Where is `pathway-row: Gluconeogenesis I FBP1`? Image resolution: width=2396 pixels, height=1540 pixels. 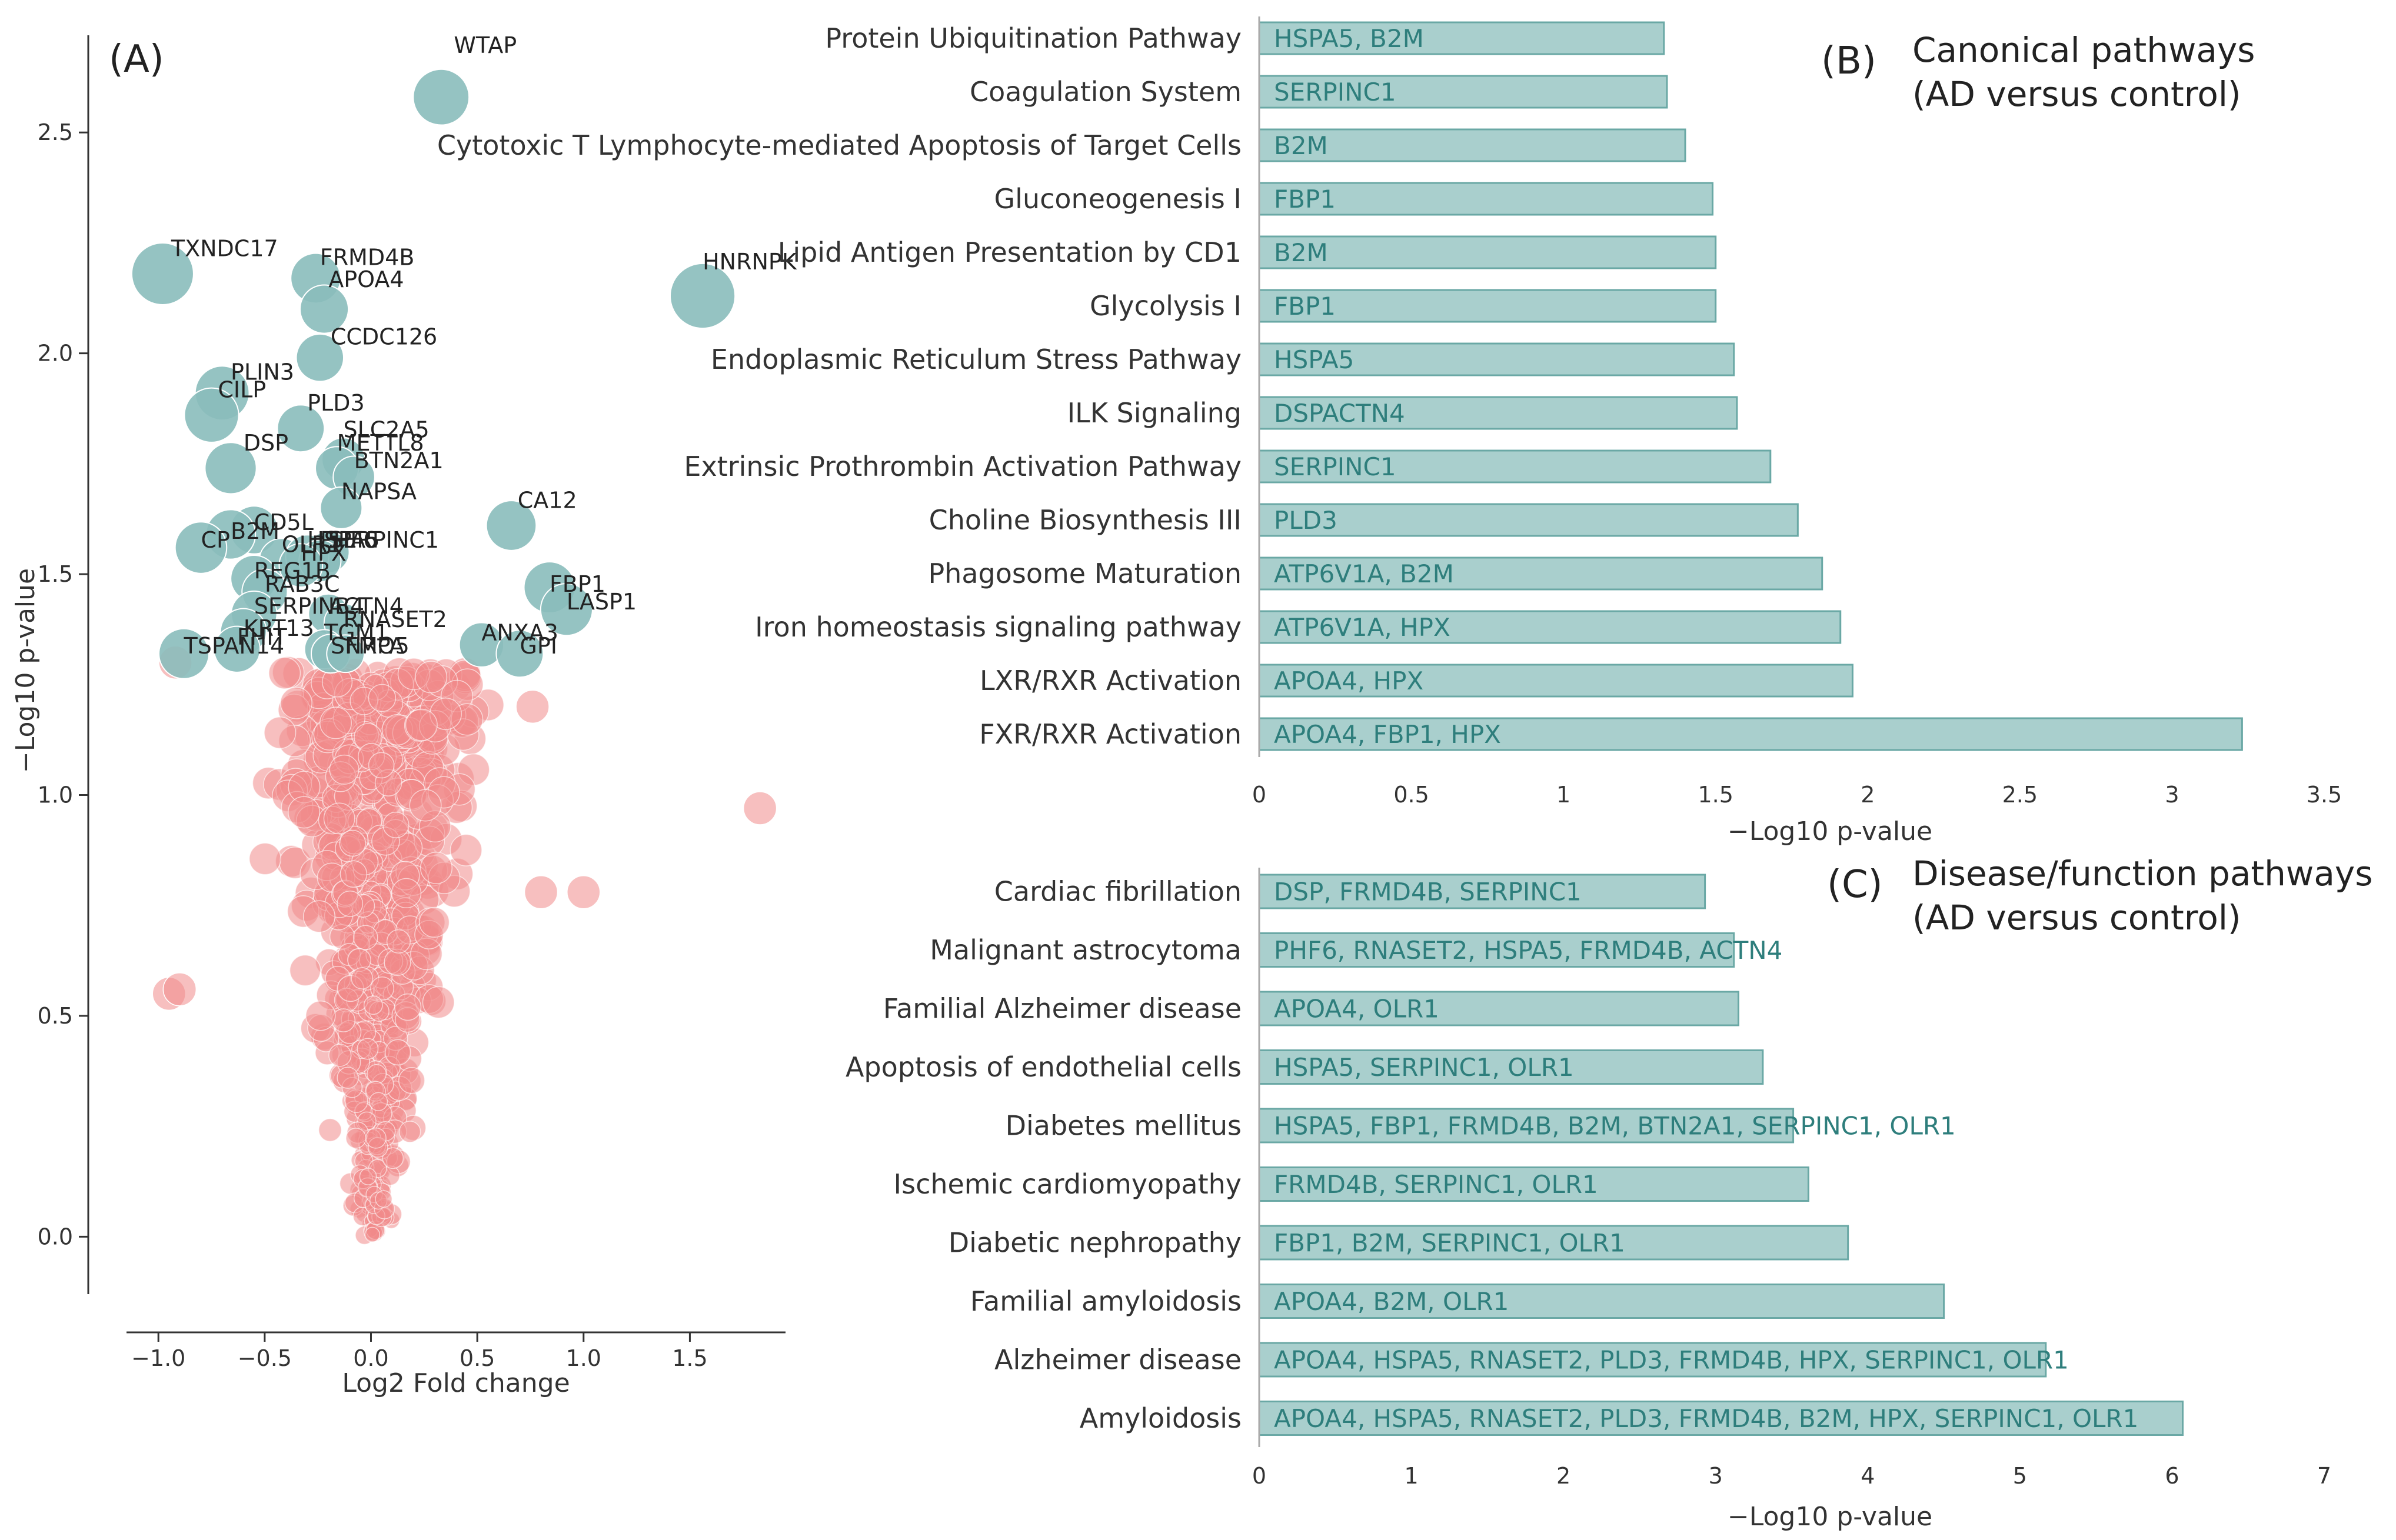
pathway-row: Gluconeogenesis I FBP1 is located at coordinates (1354, 199).